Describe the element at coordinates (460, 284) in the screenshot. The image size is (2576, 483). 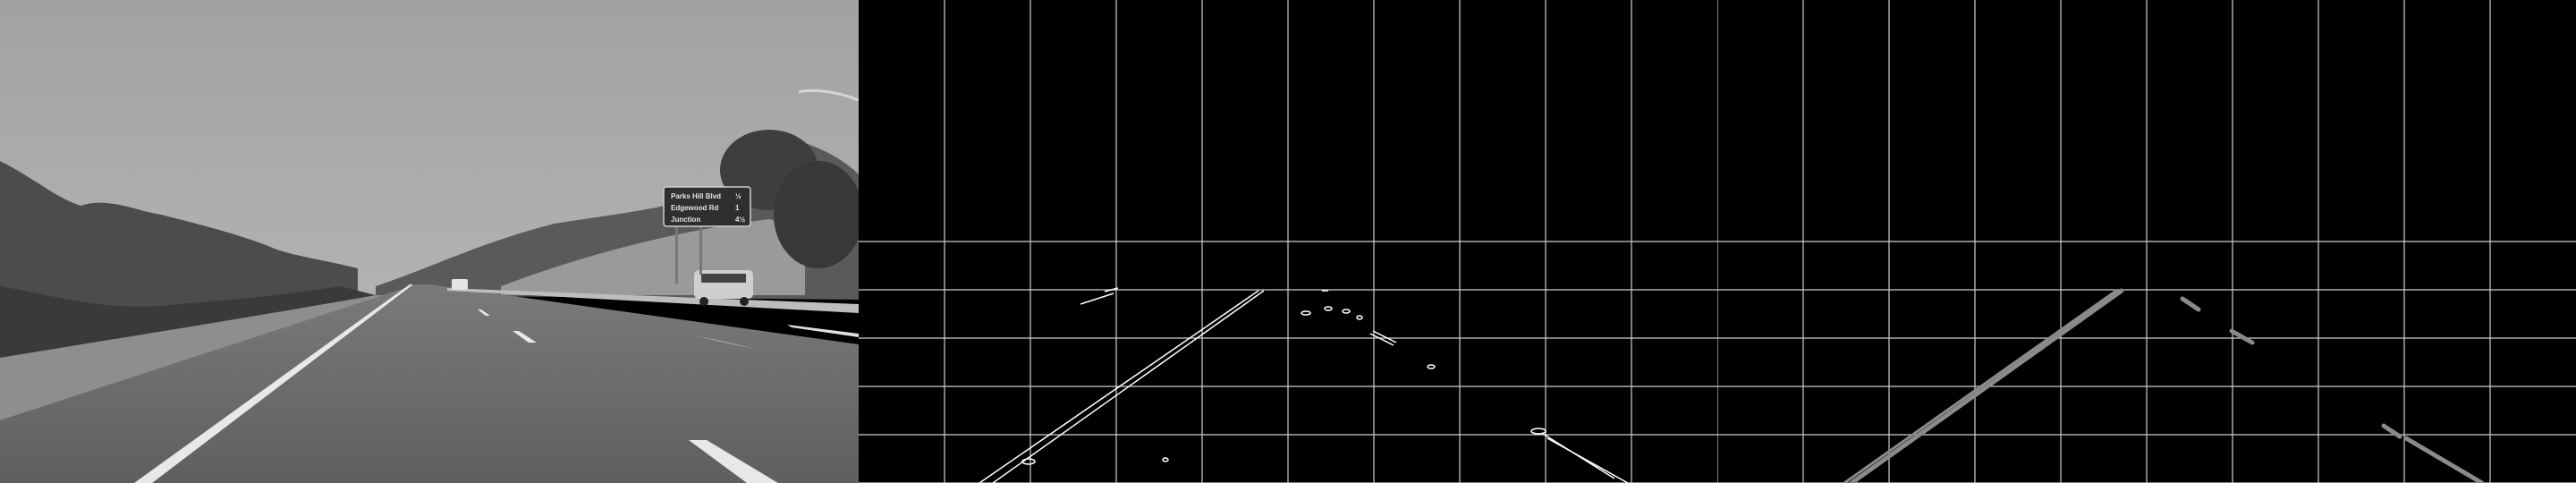
I see `small-car` at that location.